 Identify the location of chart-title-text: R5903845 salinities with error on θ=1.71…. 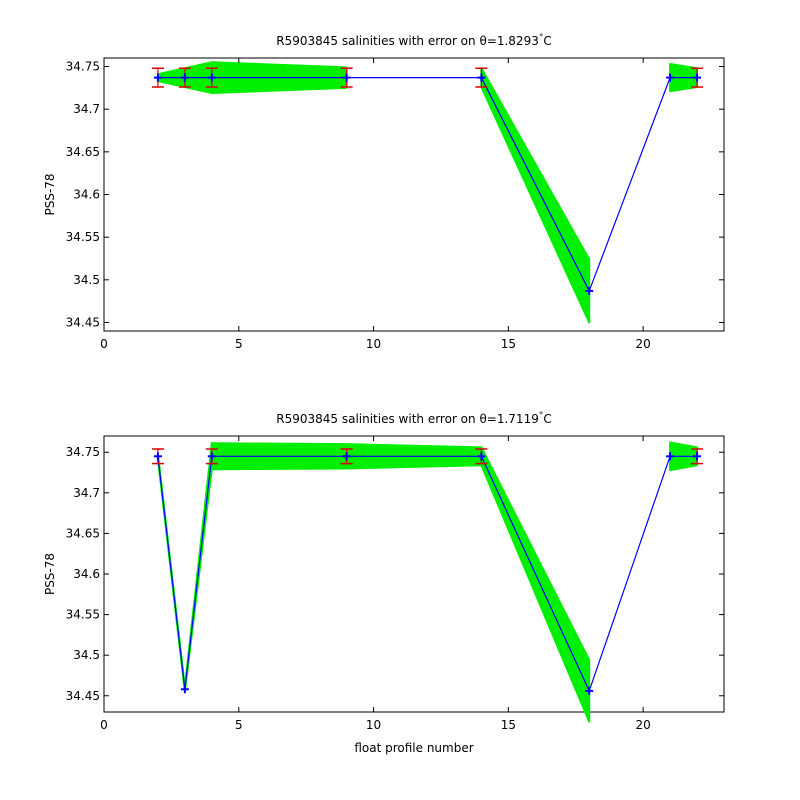
(407, 419).